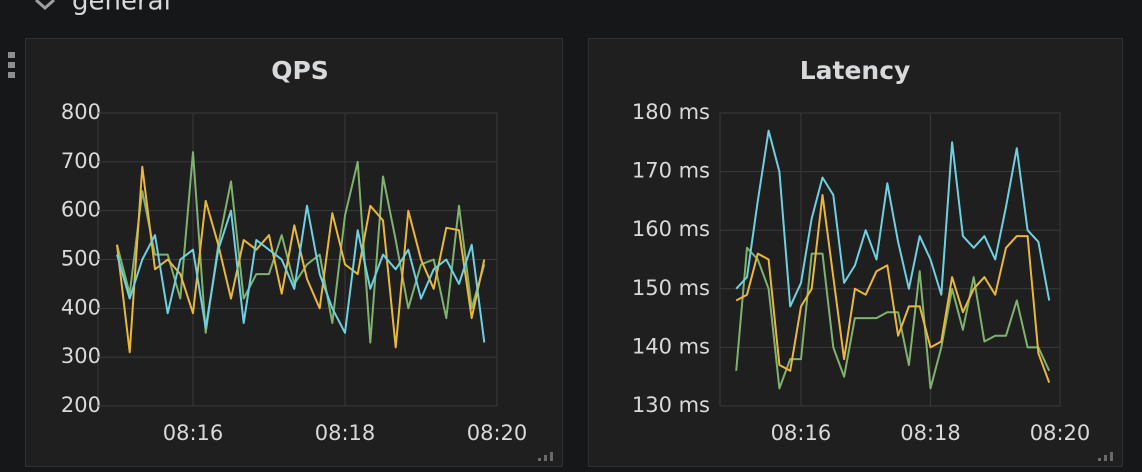 Image resolution: width=1142 pixels, height=472 pixels. I want to click on y-tick-label: 300, so click(81, 356).